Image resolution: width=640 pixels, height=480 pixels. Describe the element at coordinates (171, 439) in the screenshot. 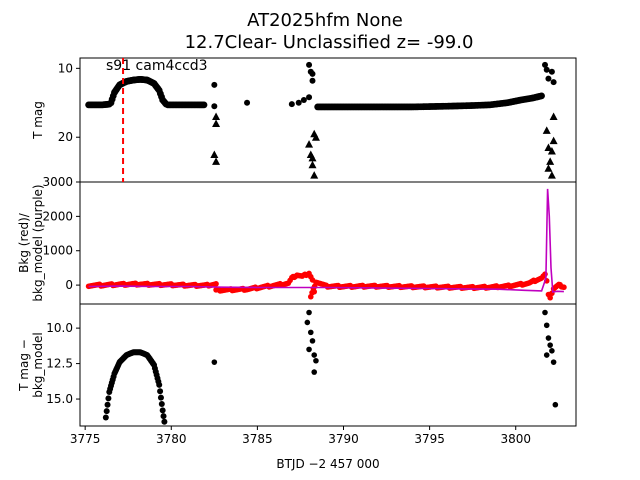

I see `x-tick-label: 3780` at that location.